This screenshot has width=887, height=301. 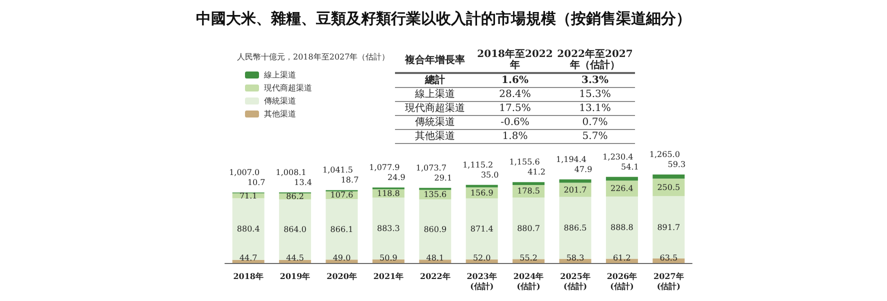 What do you see at coordinates (443, 177) in the screenshot?
I see `data-label: 29.1` at bounding box center [443, 177].